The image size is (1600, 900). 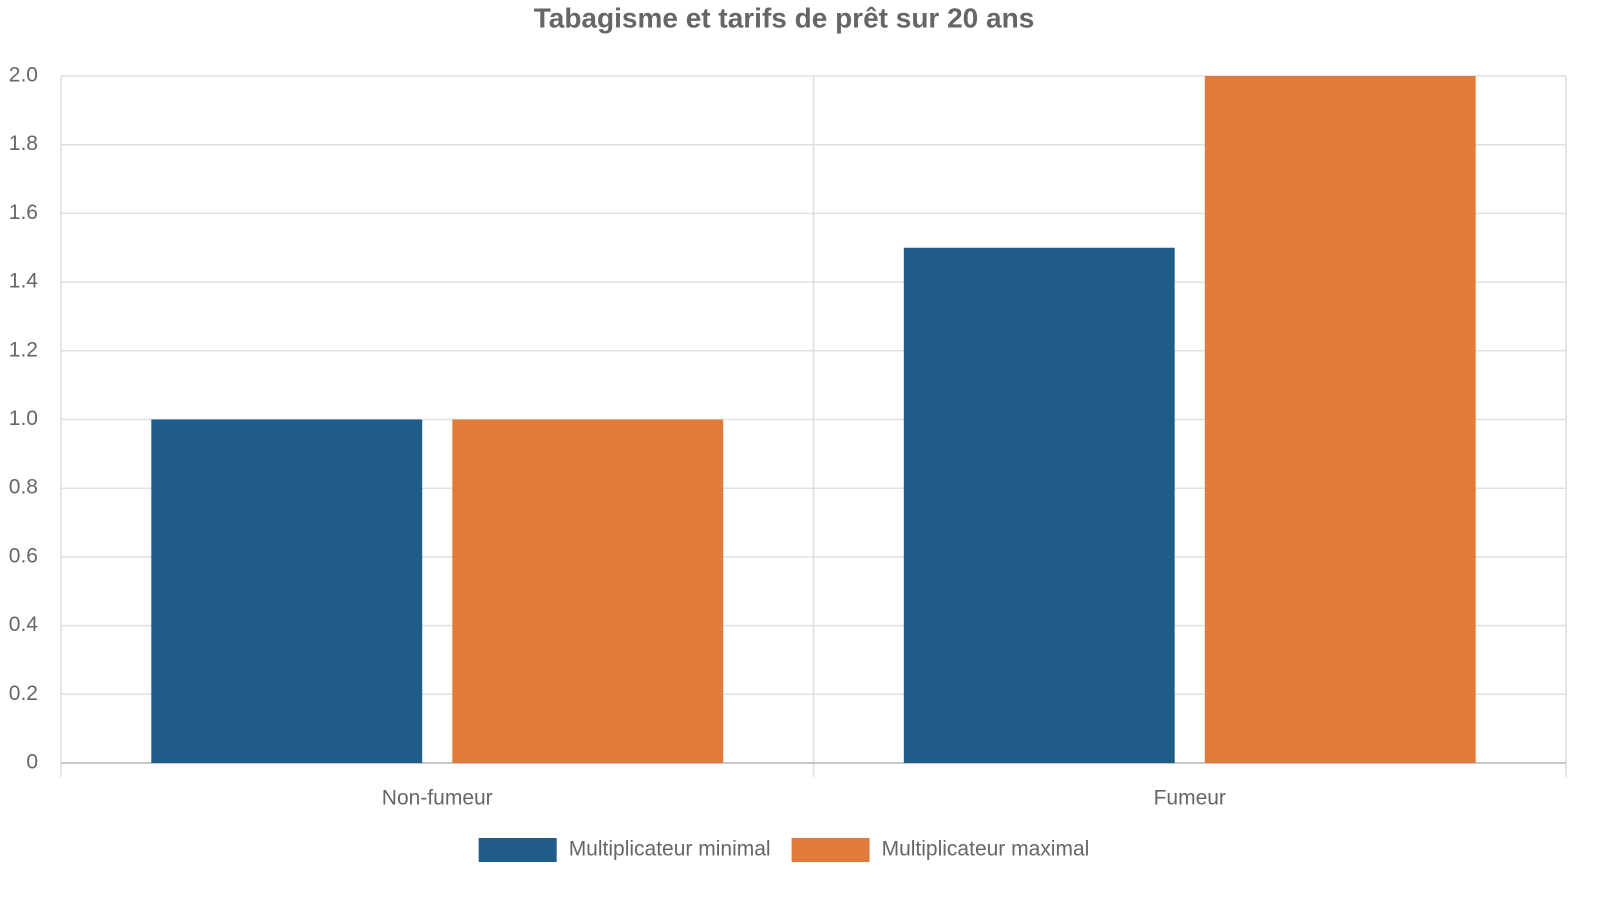 What do you see at coordinates (986, 849) in the screenshot?
I see `legend-label: Multiplicateur maximal` at bounding box center [986, 849].